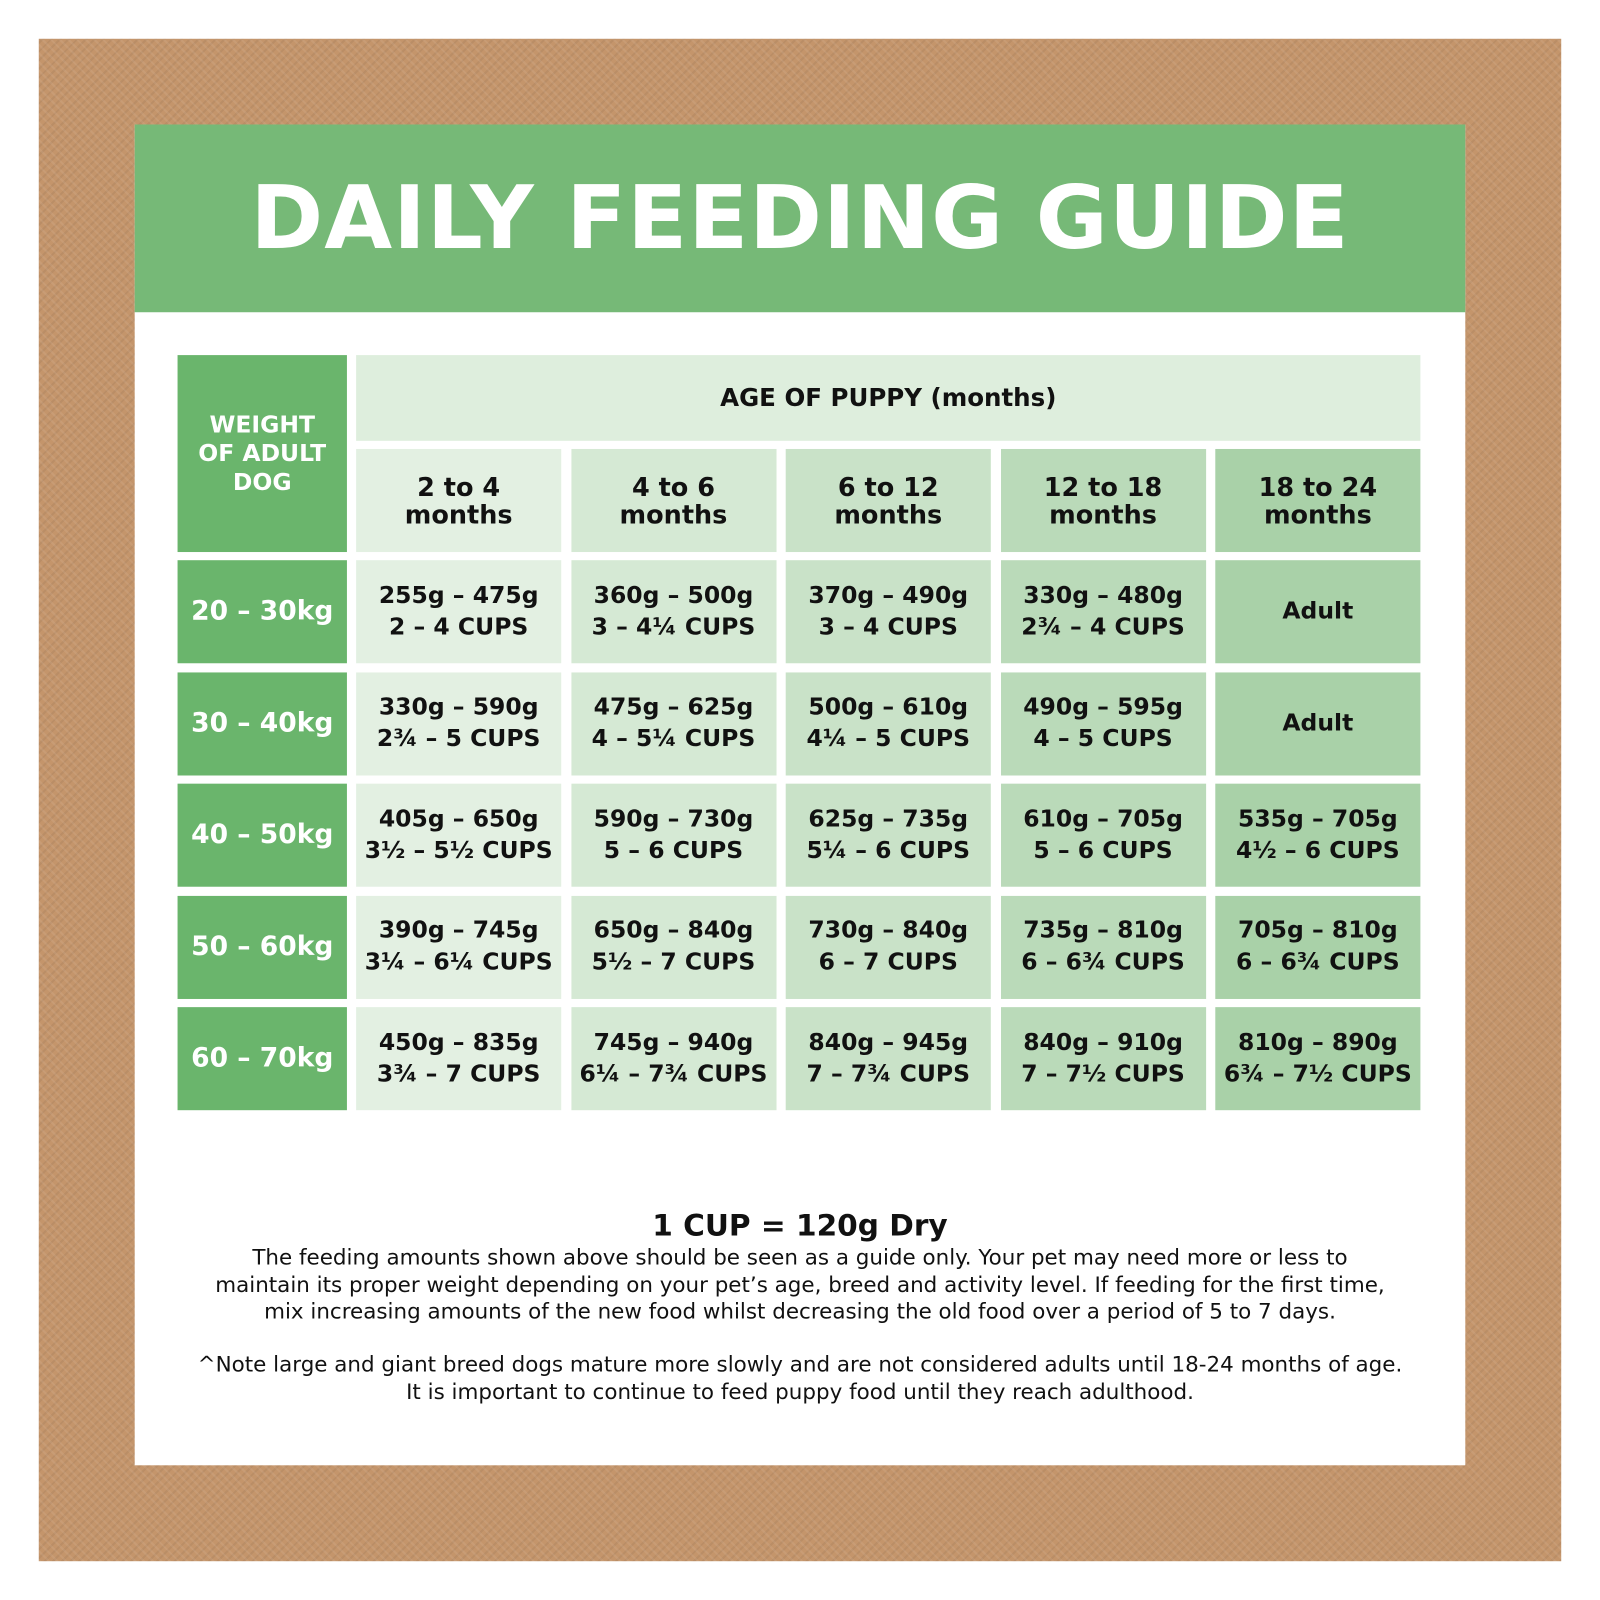 The image size is (1600, 1600). I want to click on table-cell: 705g – 810g 6 – 6¾ CUPS, so click(1318, 947).